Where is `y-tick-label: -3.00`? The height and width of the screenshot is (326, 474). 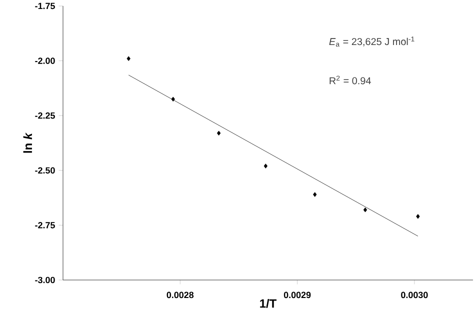 y-tick-label: -3.00 is located at coordinates (45, 280).